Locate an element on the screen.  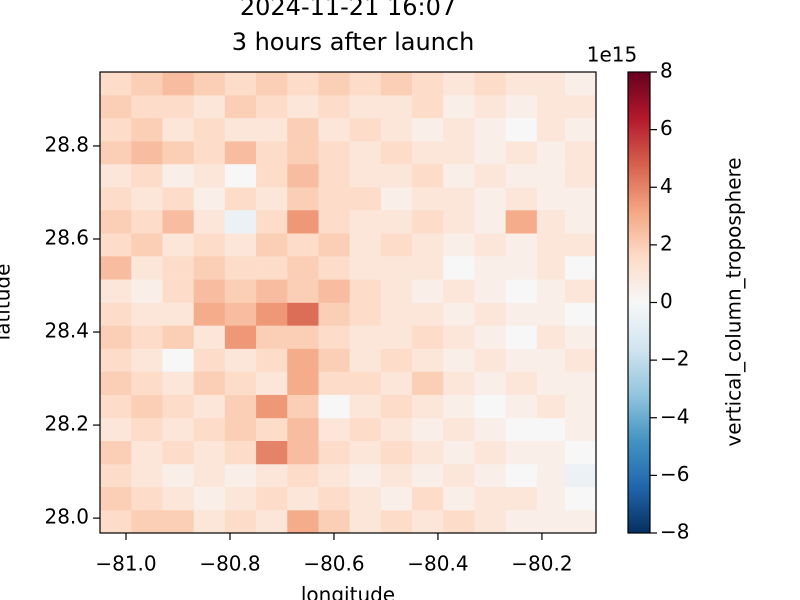
y-tick-label: 28.2 is located at coordinates (66, 424).